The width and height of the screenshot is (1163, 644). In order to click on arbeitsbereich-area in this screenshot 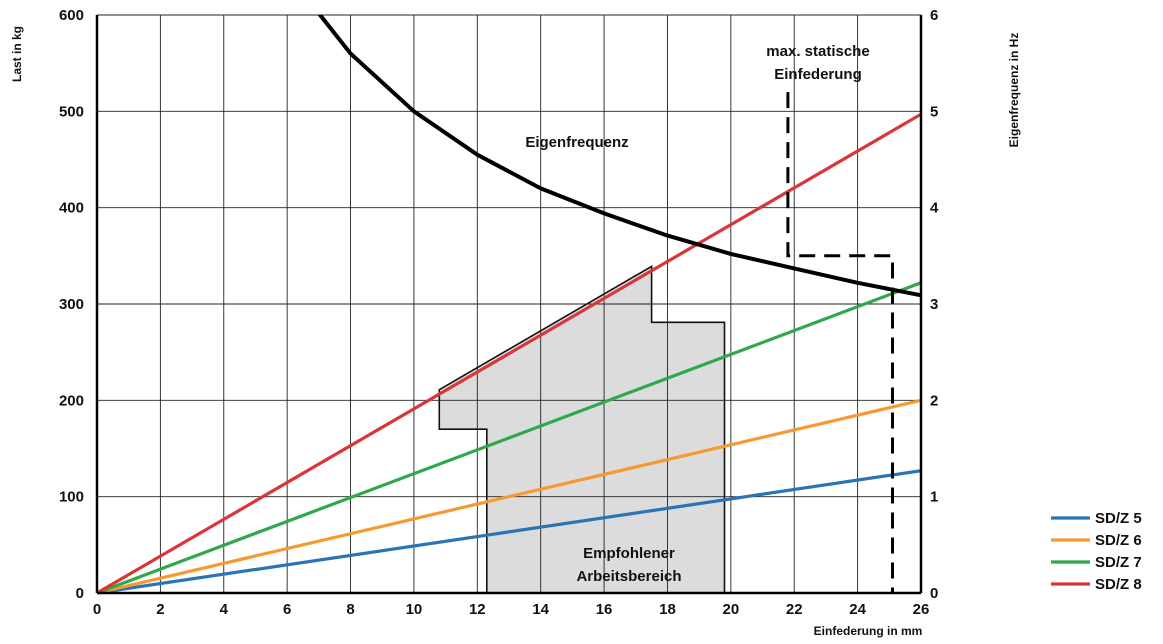, I will do `click(582, 429)`.